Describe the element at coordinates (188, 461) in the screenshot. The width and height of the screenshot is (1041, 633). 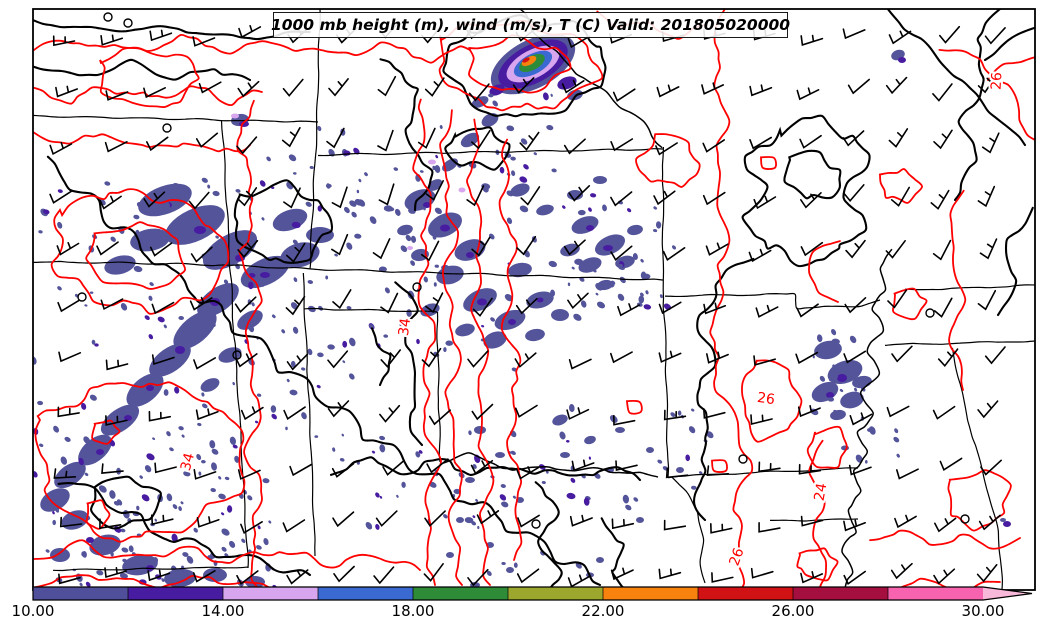
I see `temperature-contour-label: 34` at that location.